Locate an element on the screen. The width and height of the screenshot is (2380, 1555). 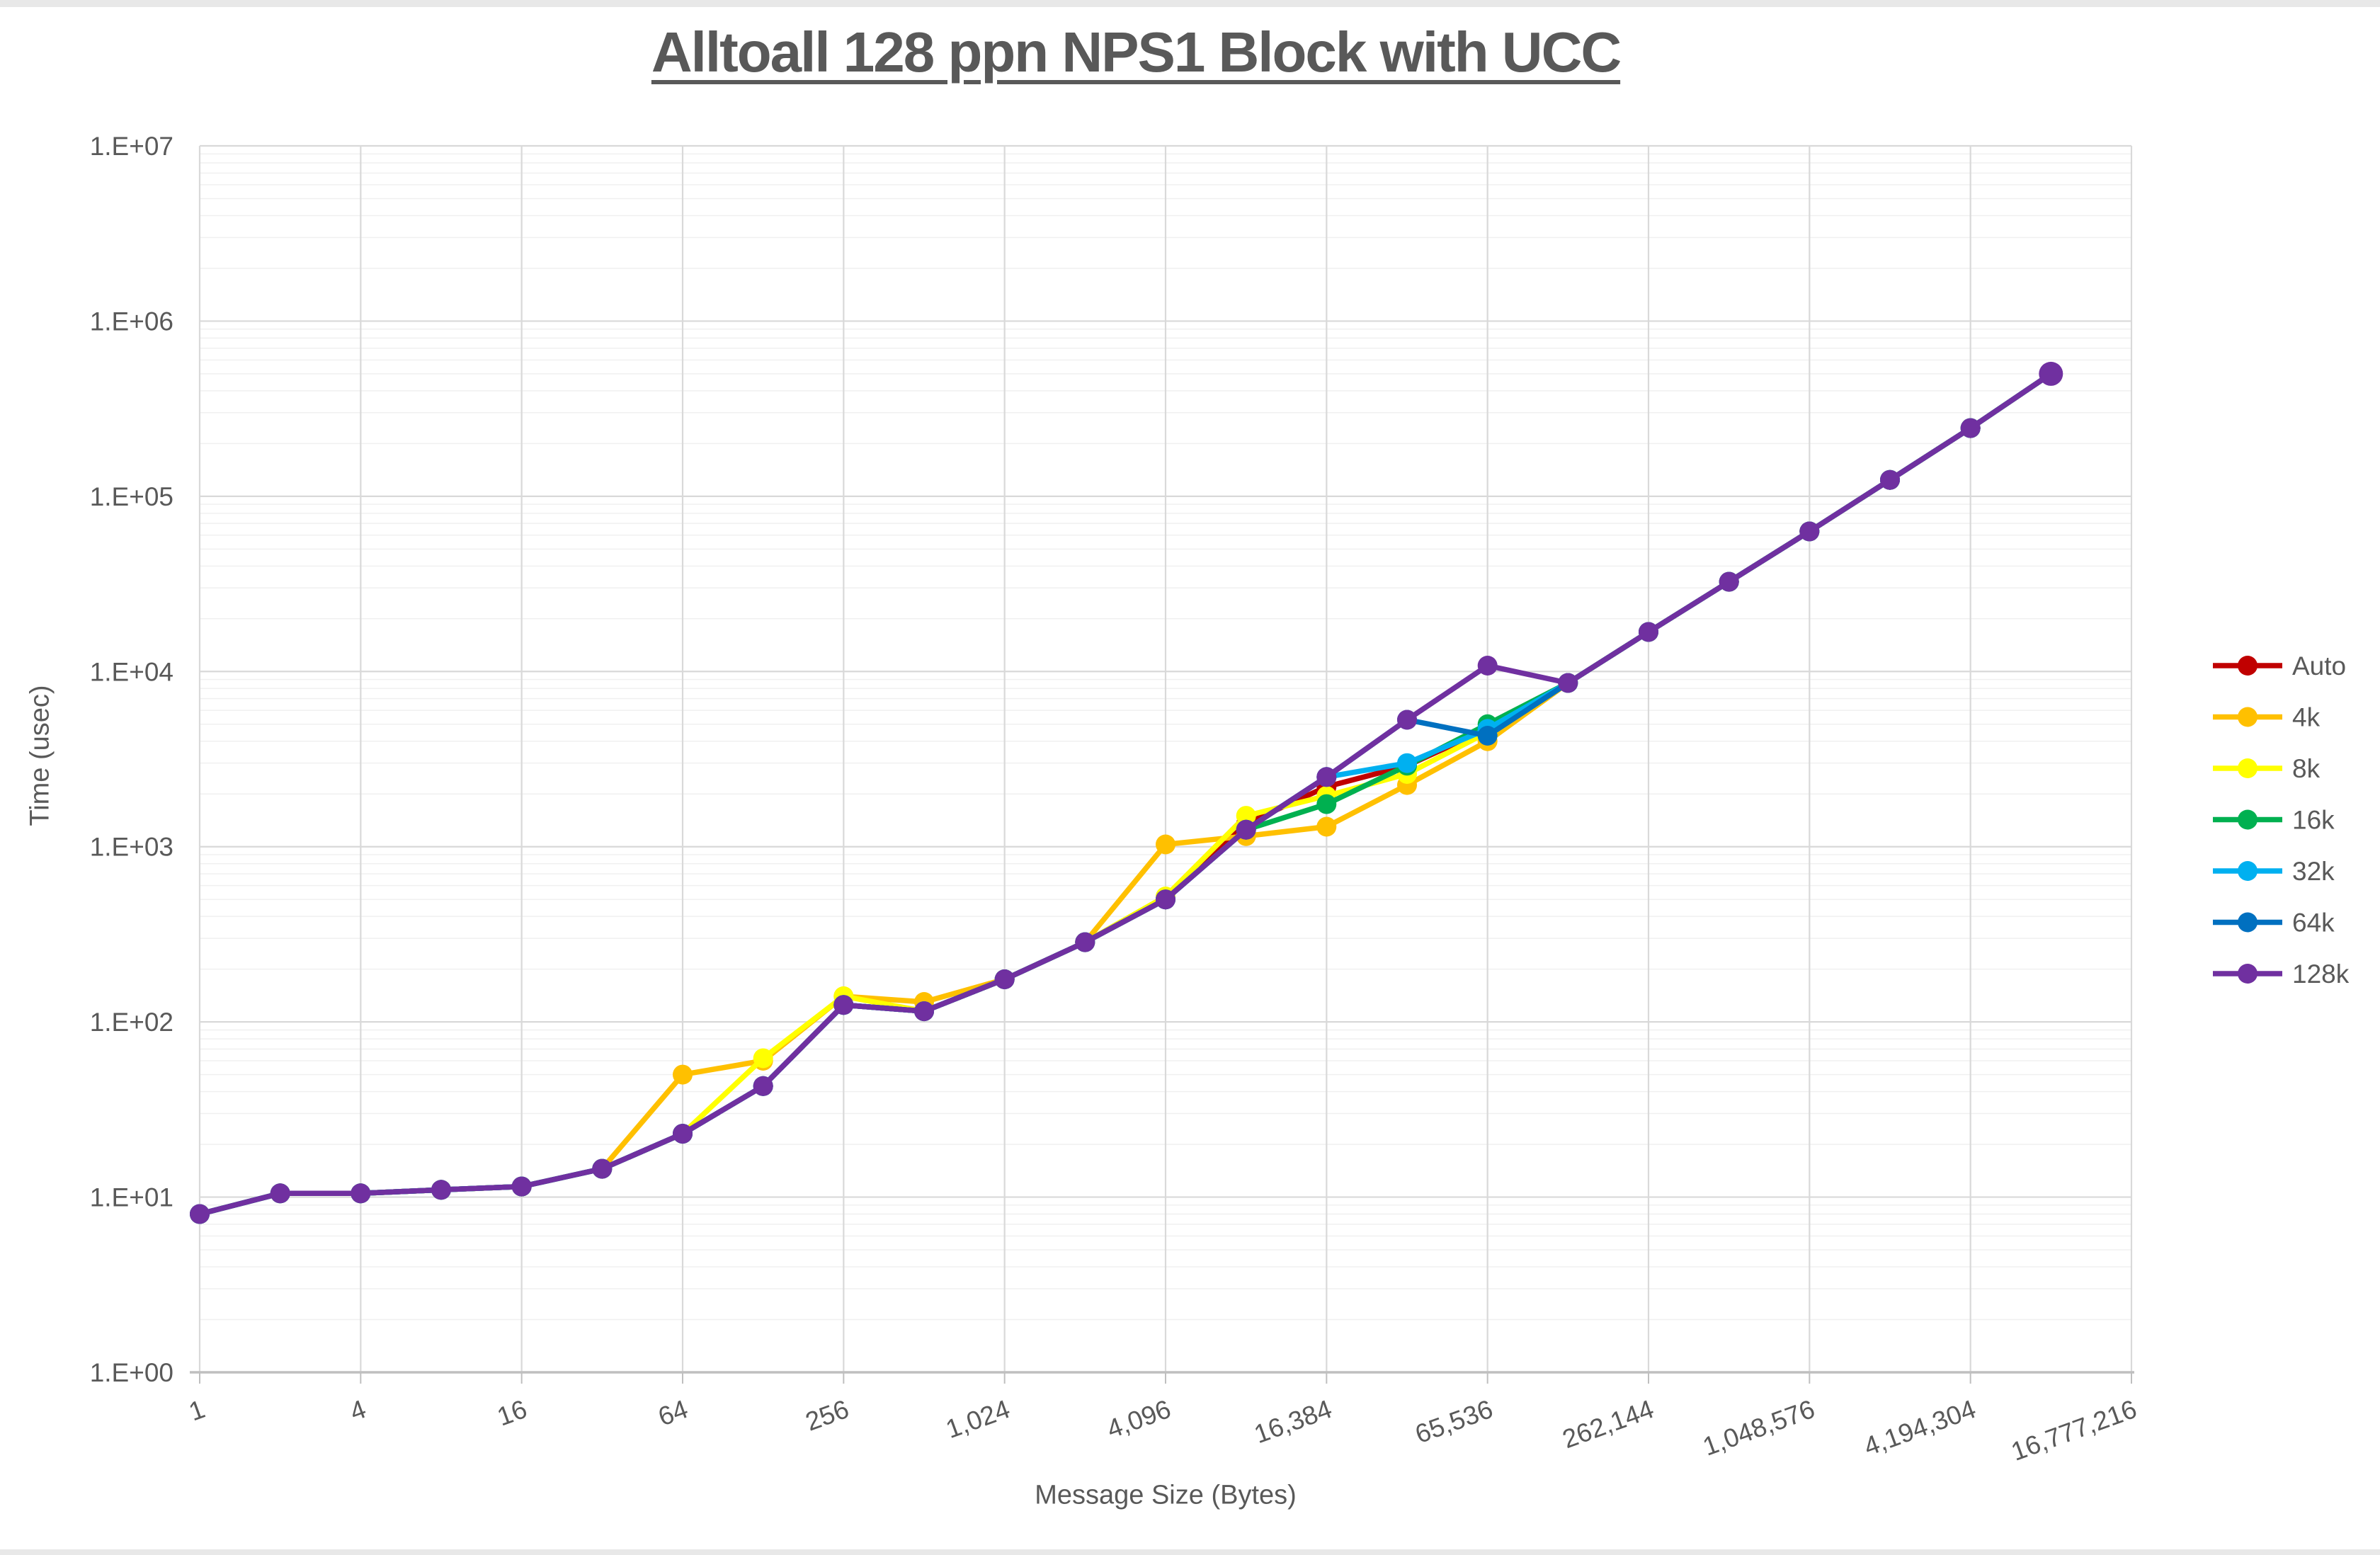
legend-item-32k: 32k is located at coordinates (2274, 871).